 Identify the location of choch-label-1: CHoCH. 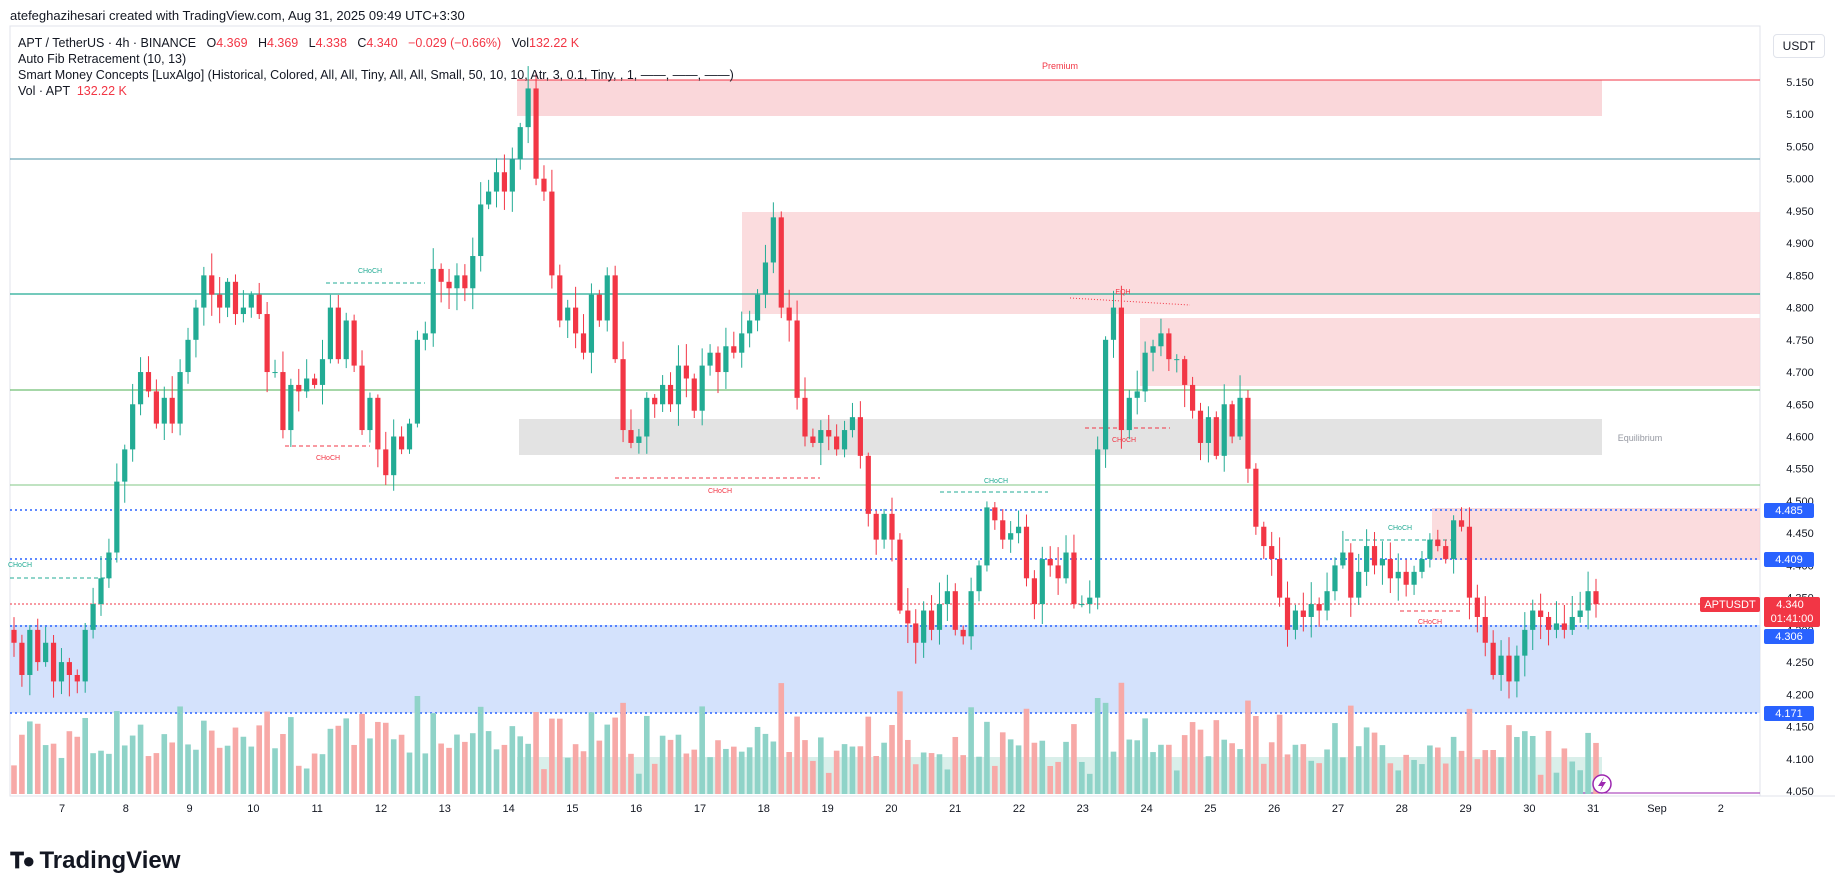
(20, 565).